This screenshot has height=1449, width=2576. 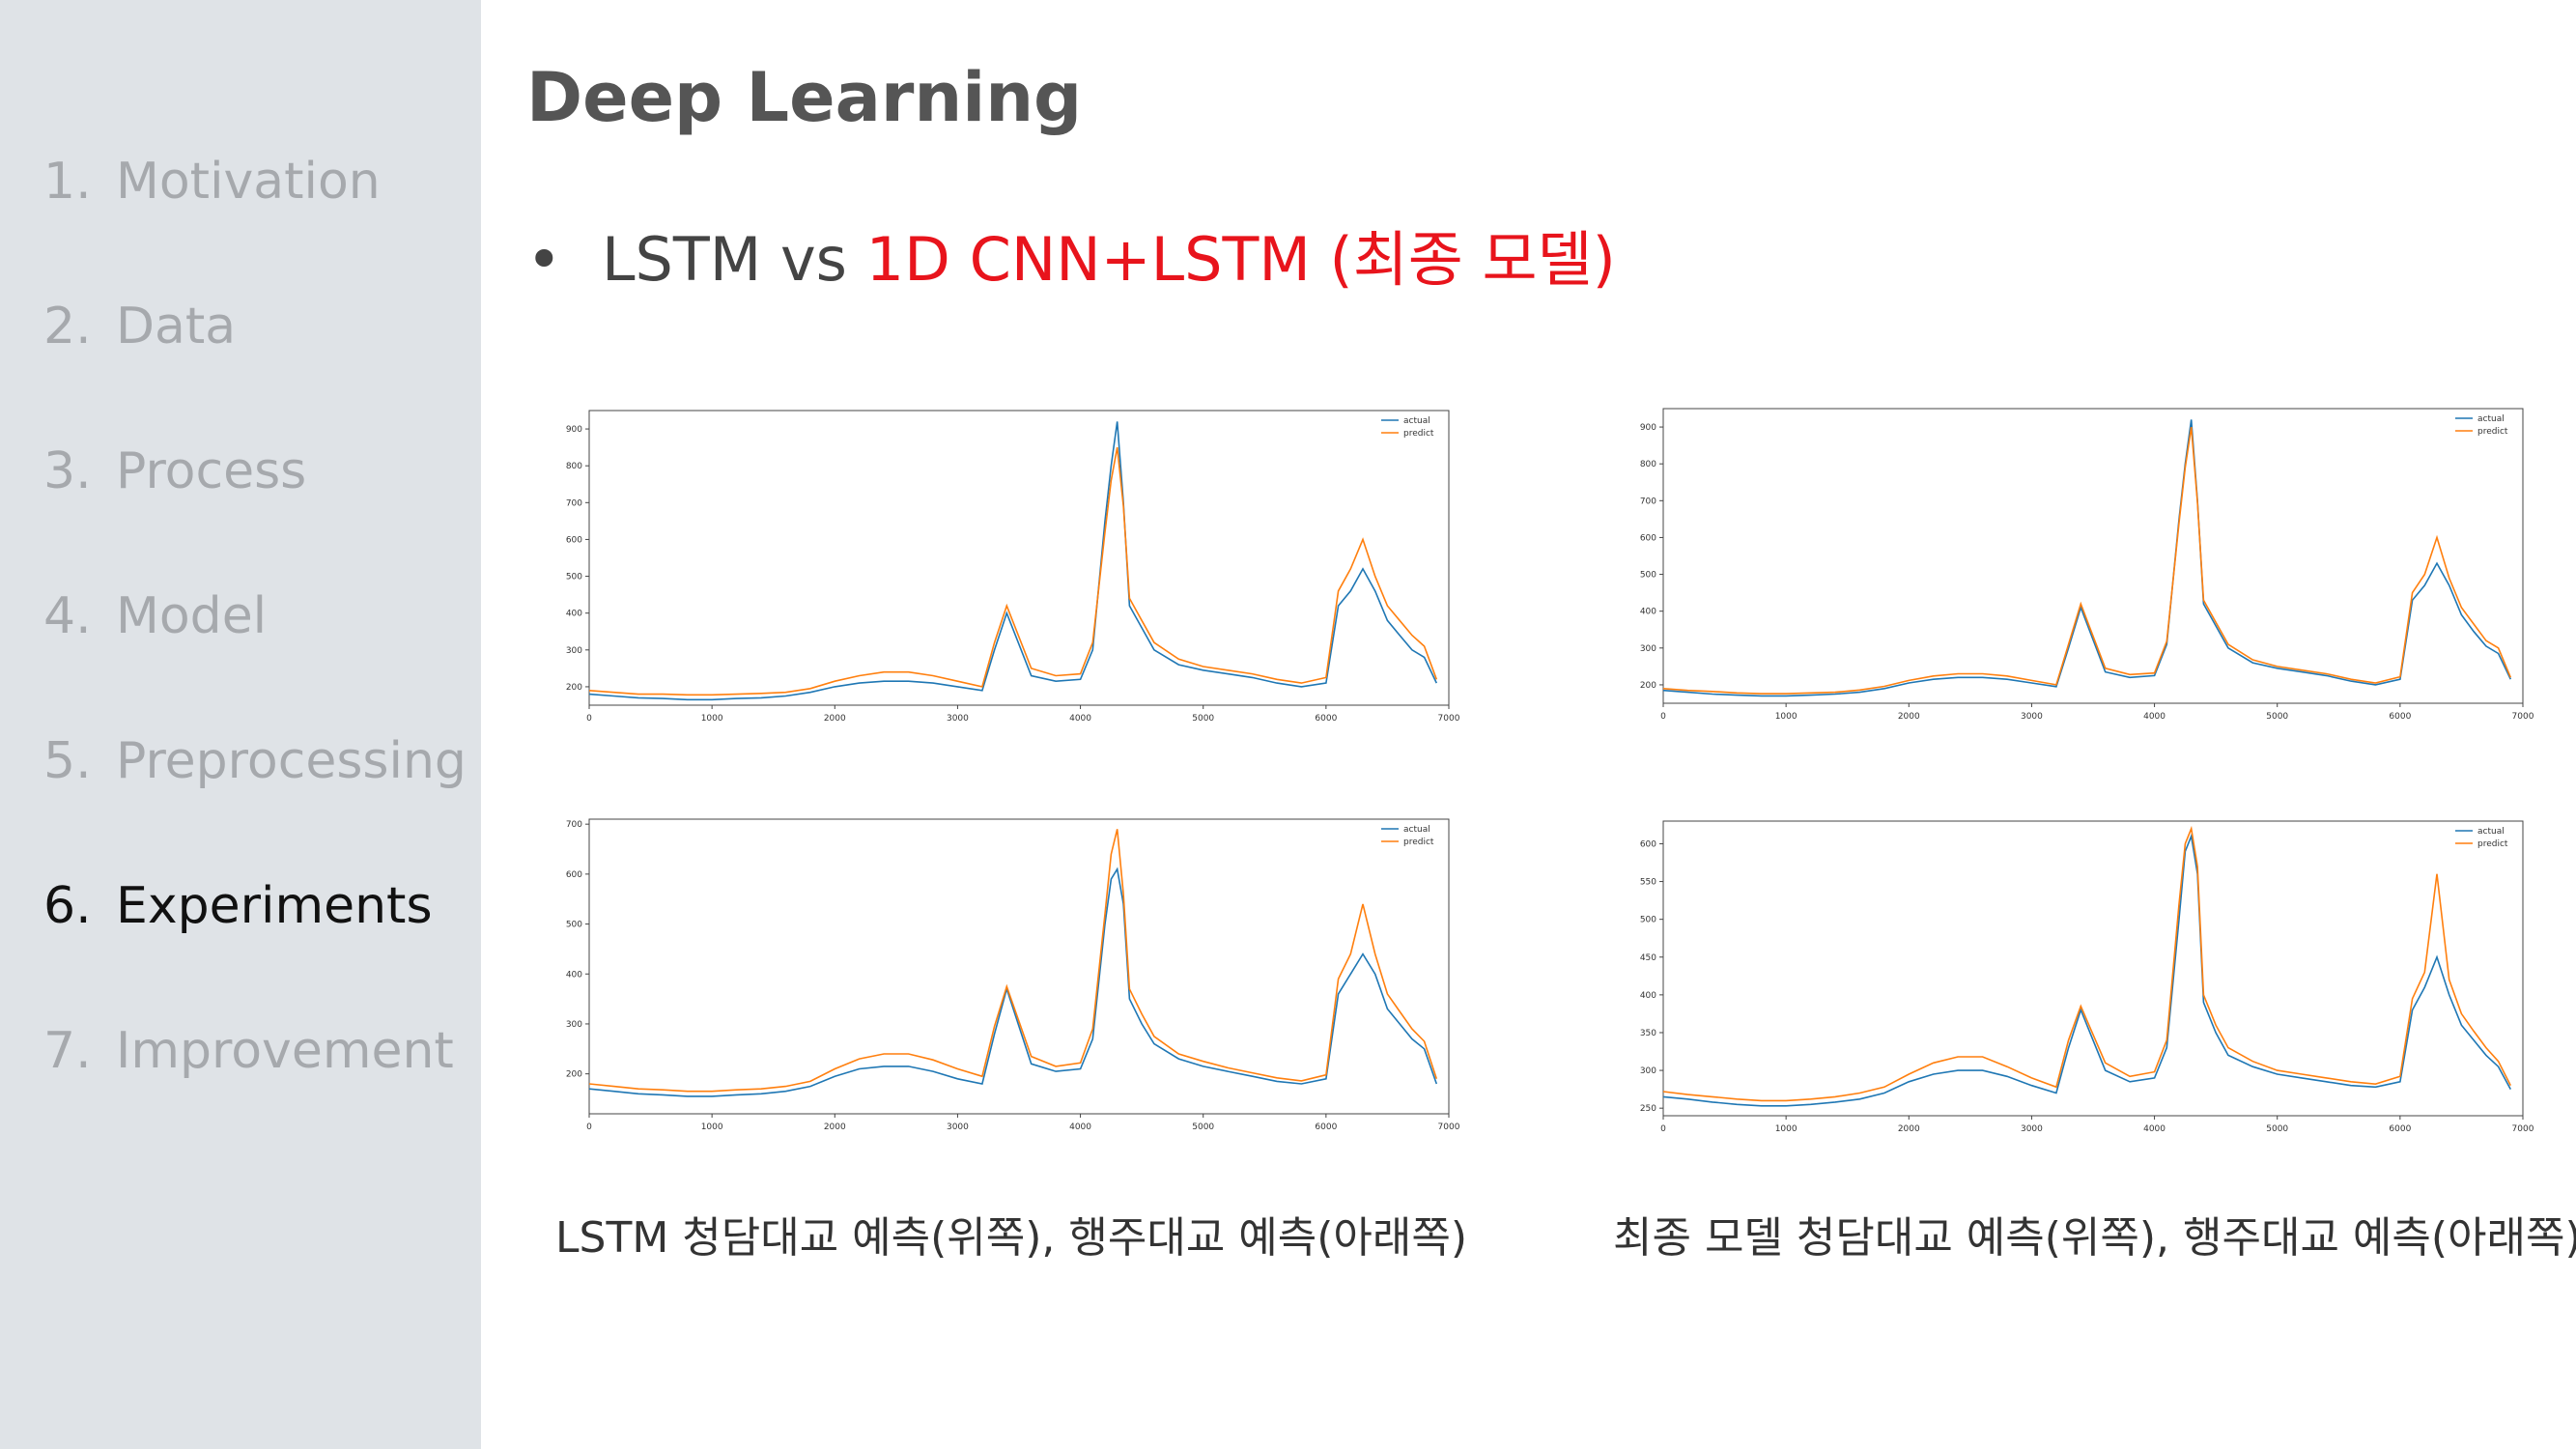 What do you see at coordinates (67, 182) in the screenshot?
I see `nav-item-number: 1.` at bounding box center [67, 182].